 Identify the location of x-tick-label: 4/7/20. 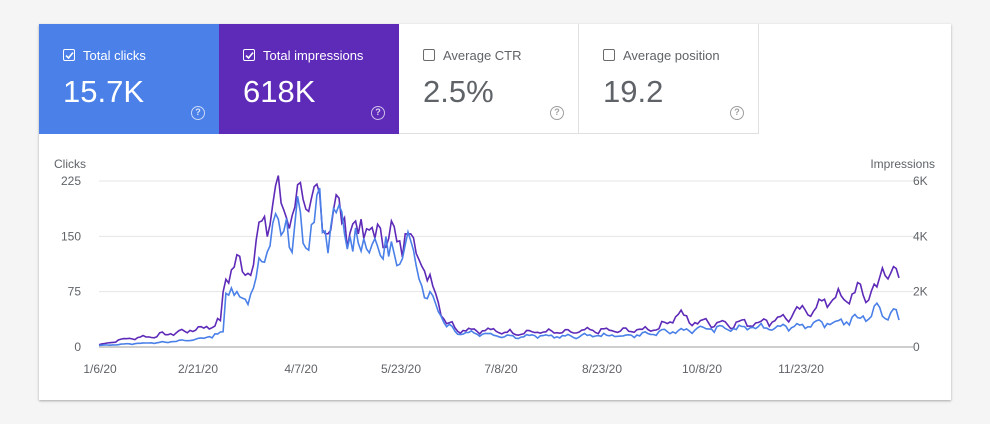
(301, 369).